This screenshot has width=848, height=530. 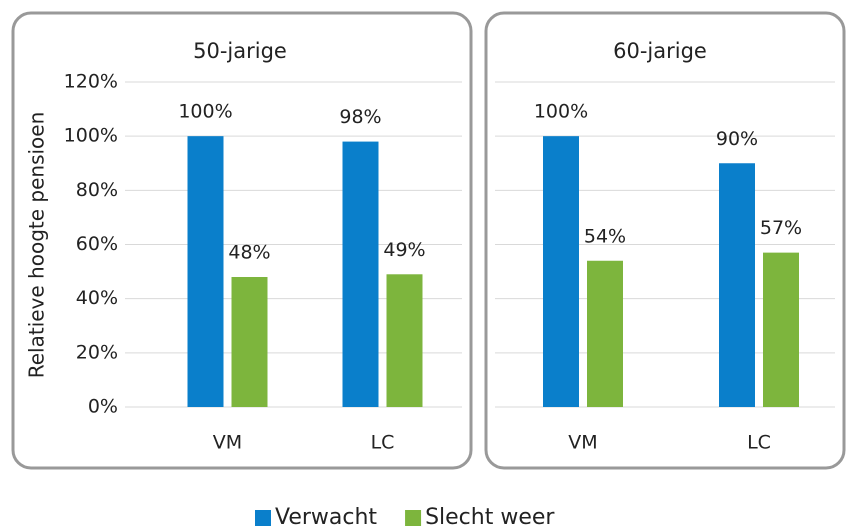 I want to click on value-label: 57%, so click(x=781, y=228).